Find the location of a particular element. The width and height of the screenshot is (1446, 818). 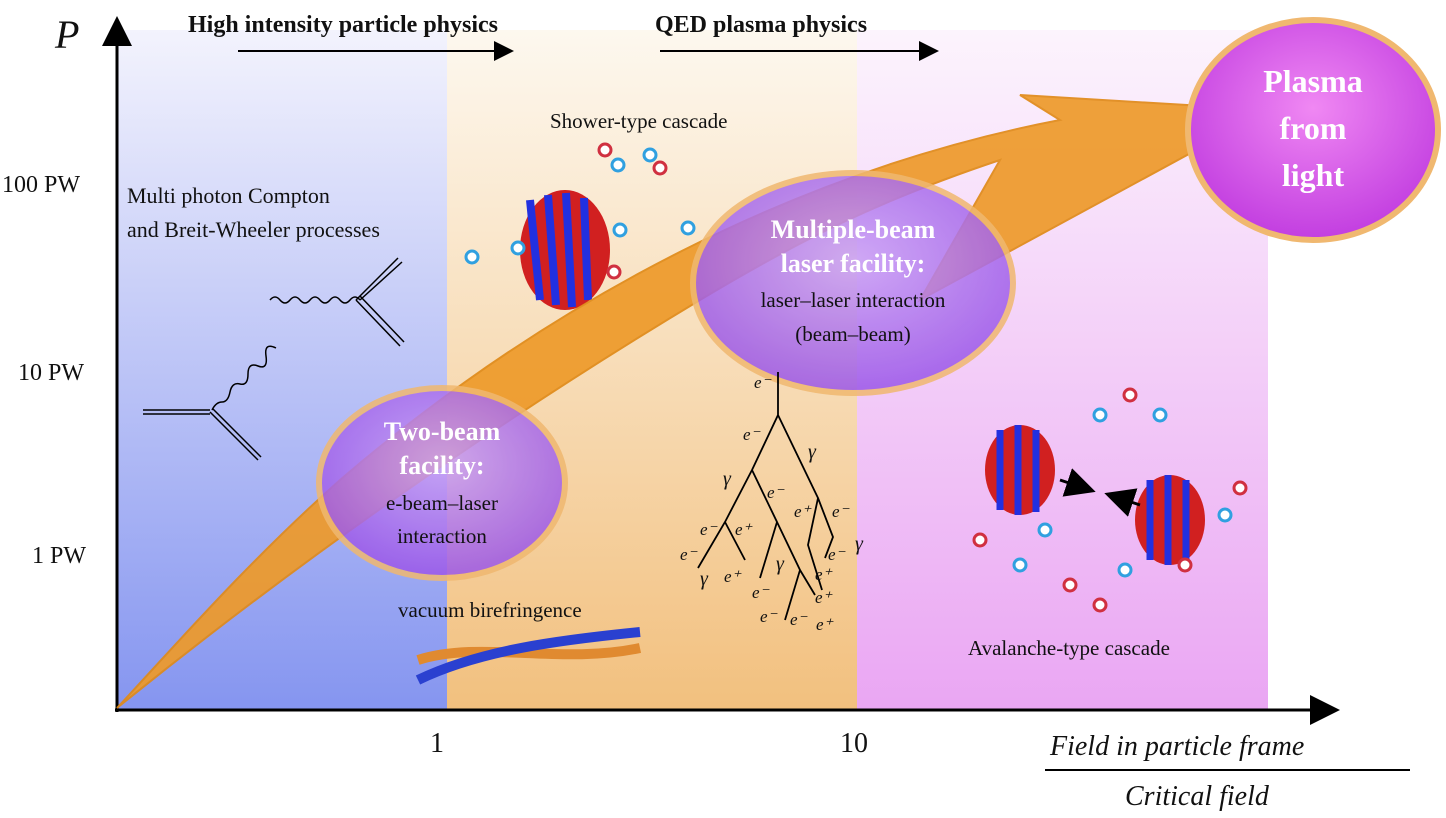

y-axis-label: P is located at coordinates (66, 34).